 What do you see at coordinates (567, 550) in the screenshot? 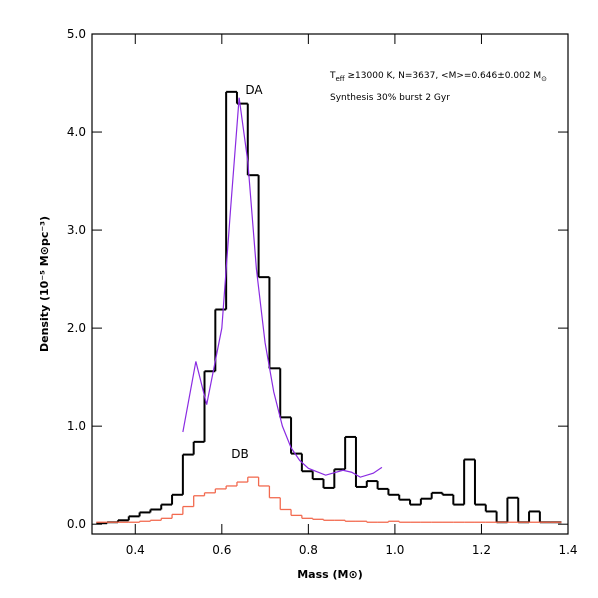
I see `x-tick-label: 1.4` at bounding box center [567, 550].